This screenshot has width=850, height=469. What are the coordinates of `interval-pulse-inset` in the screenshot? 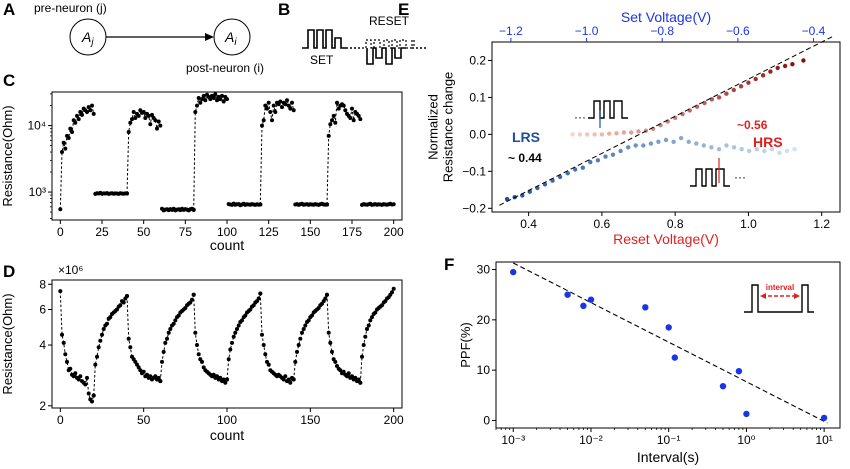 It's located at (779, 298).